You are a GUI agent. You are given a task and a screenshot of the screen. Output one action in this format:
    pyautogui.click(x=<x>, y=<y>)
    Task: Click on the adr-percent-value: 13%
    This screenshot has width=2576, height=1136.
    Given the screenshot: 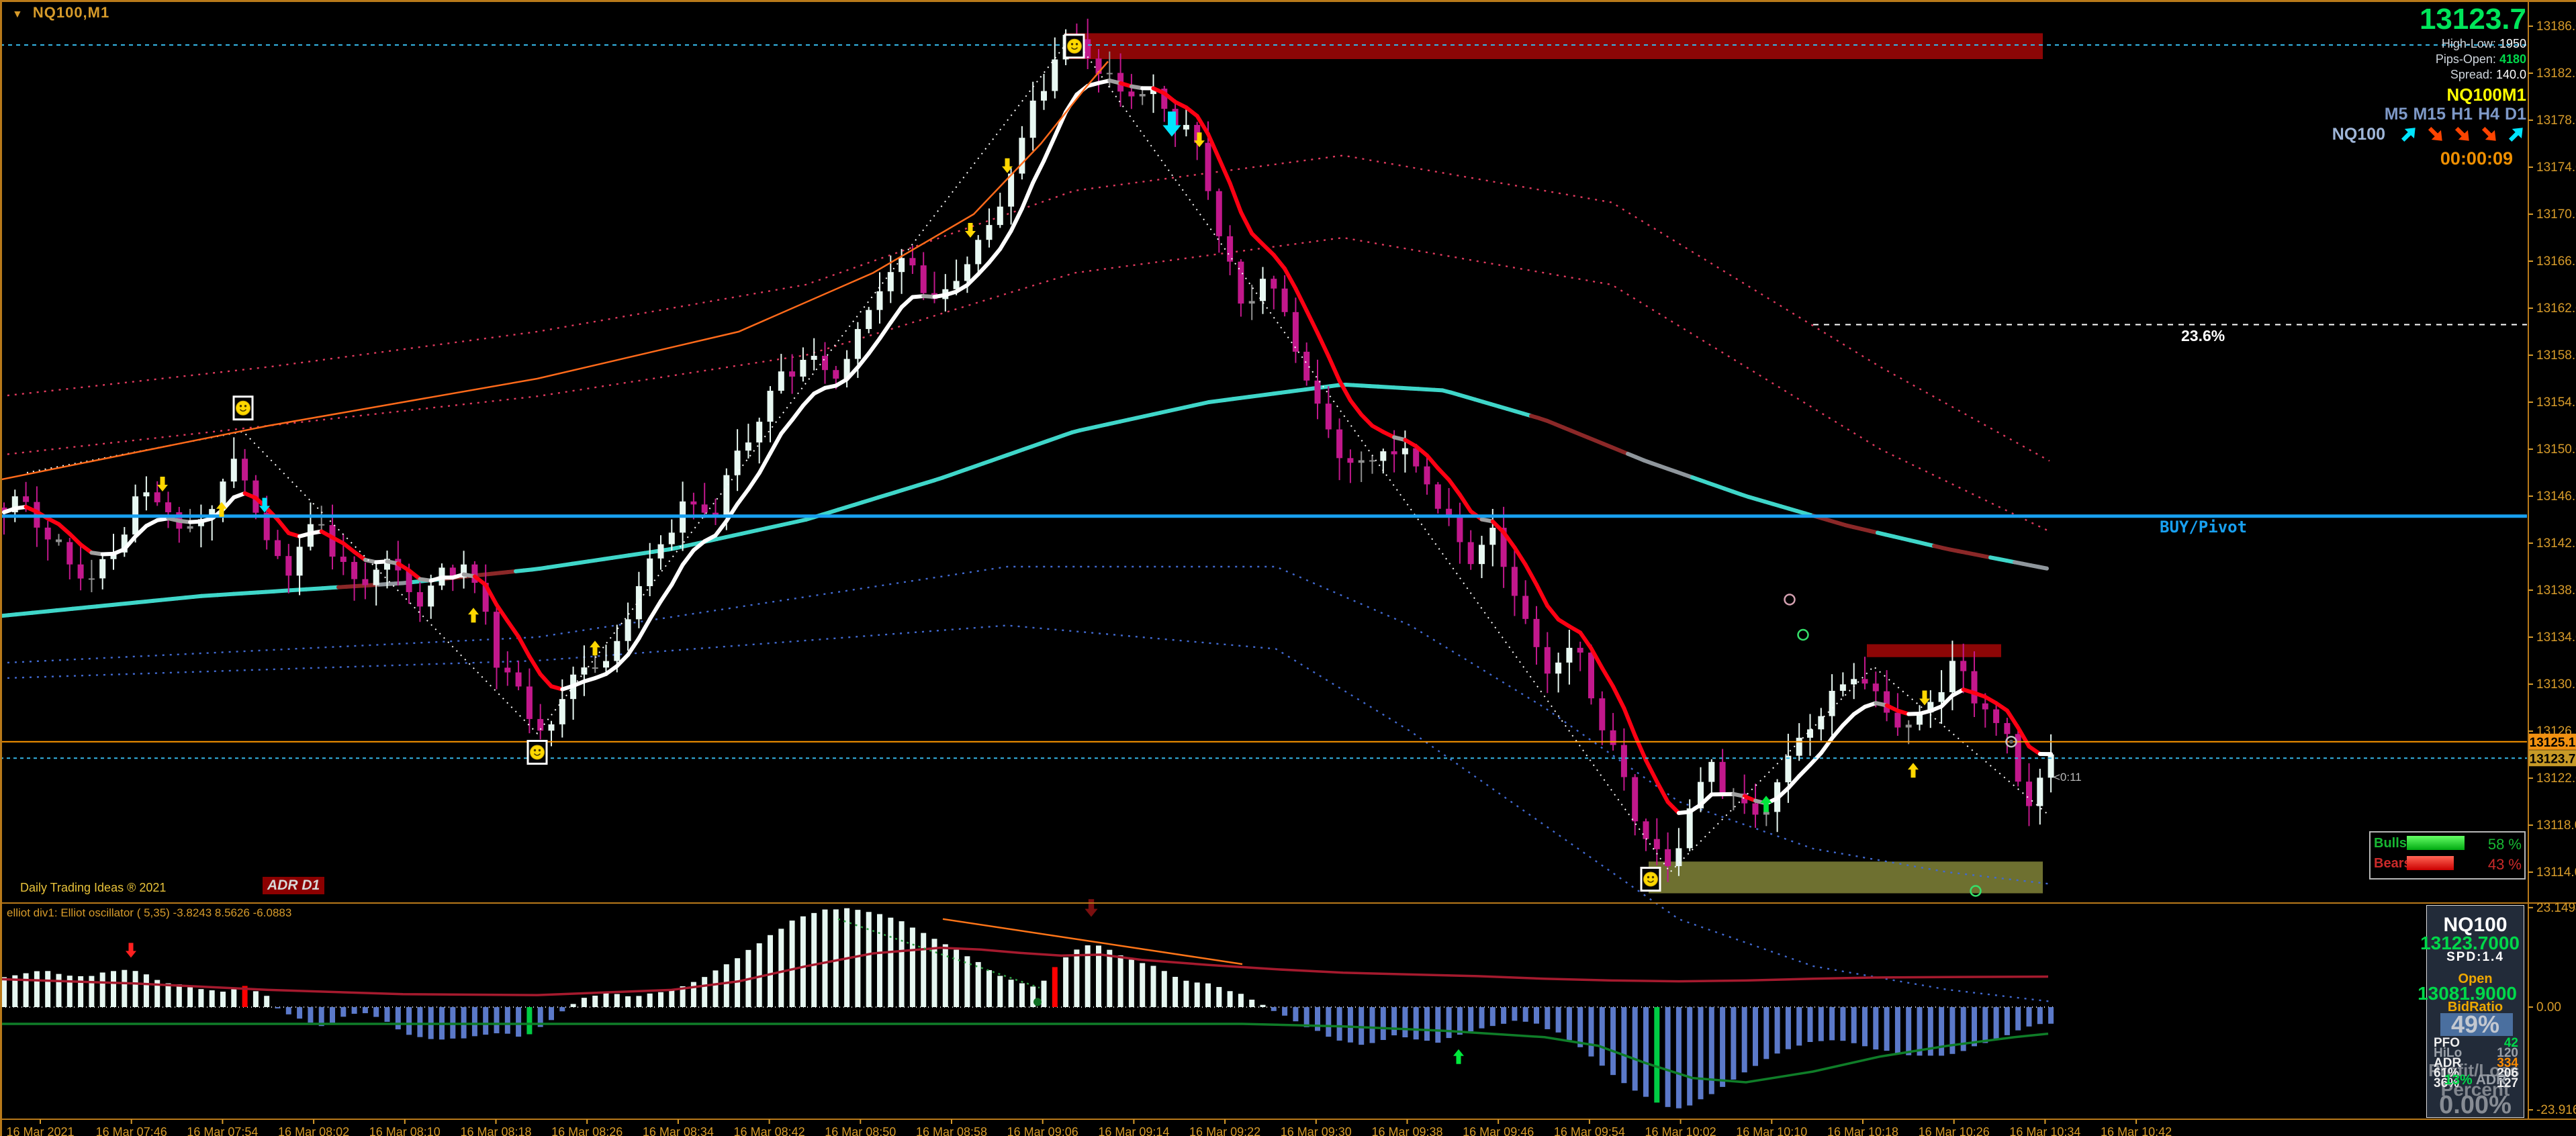 What is the action you would take?
    pyautogui.click(x=2458, y=1080)
    